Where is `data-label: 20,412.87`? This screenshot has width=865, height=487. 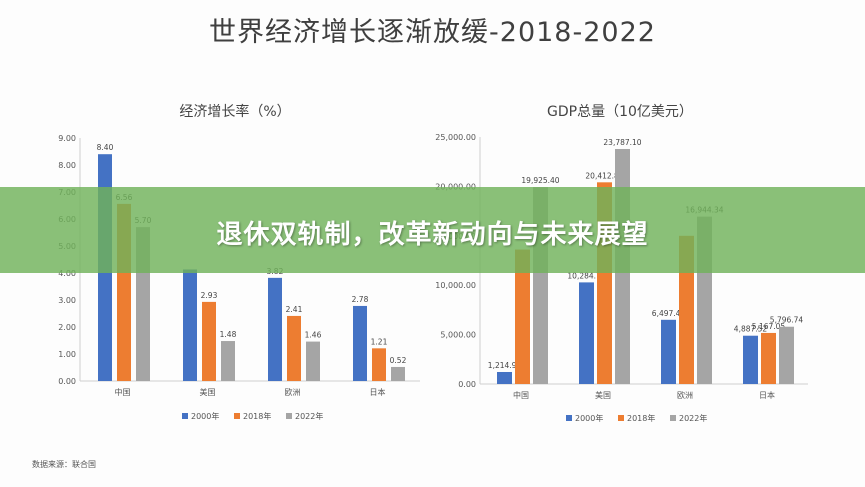 data-label: 20,412.87 is located at coordinates (604, 175).